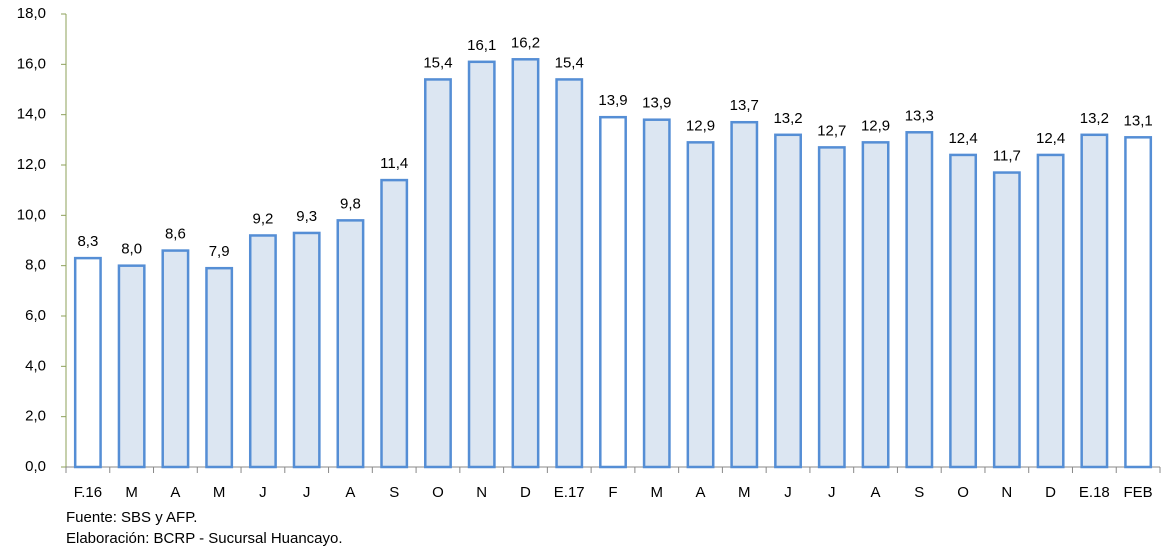  What do you see at coordinates (612, 492) in the screenshot?
I see `x-tick-label: F` at bounding box center [612, 492].